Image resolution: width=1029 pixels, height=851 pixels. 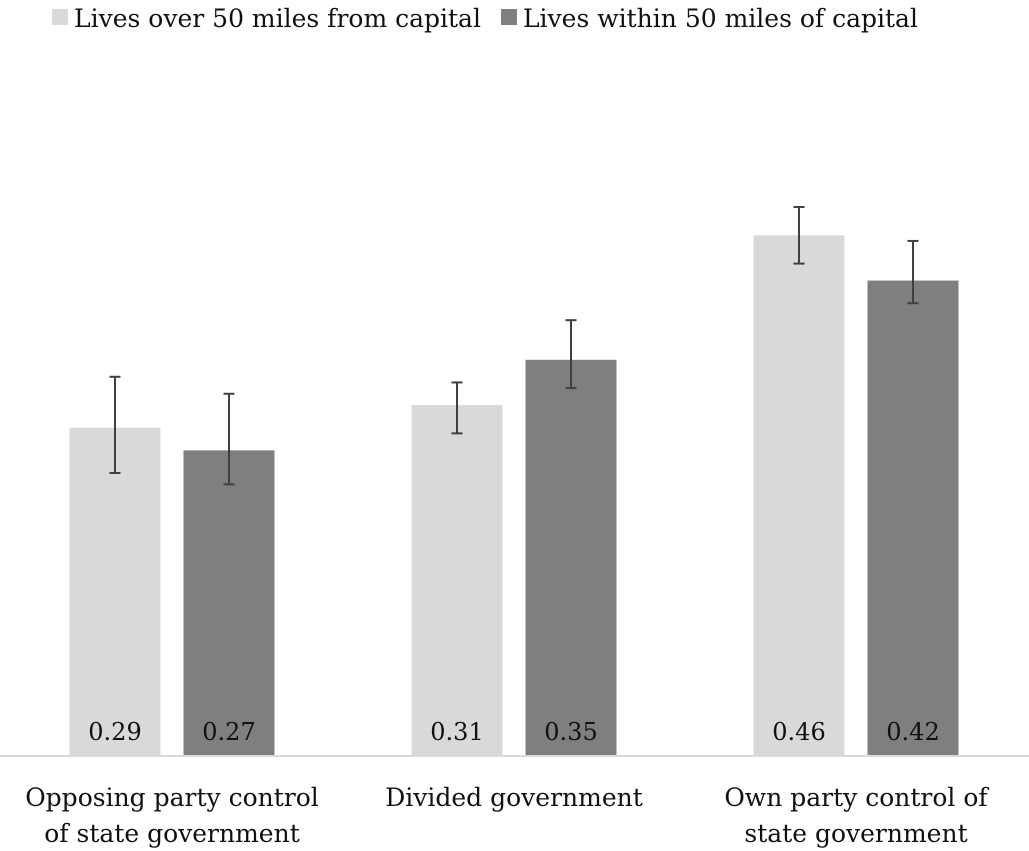 I want to click on value-label-1-3: 0.46, so click(x=798, y=732).